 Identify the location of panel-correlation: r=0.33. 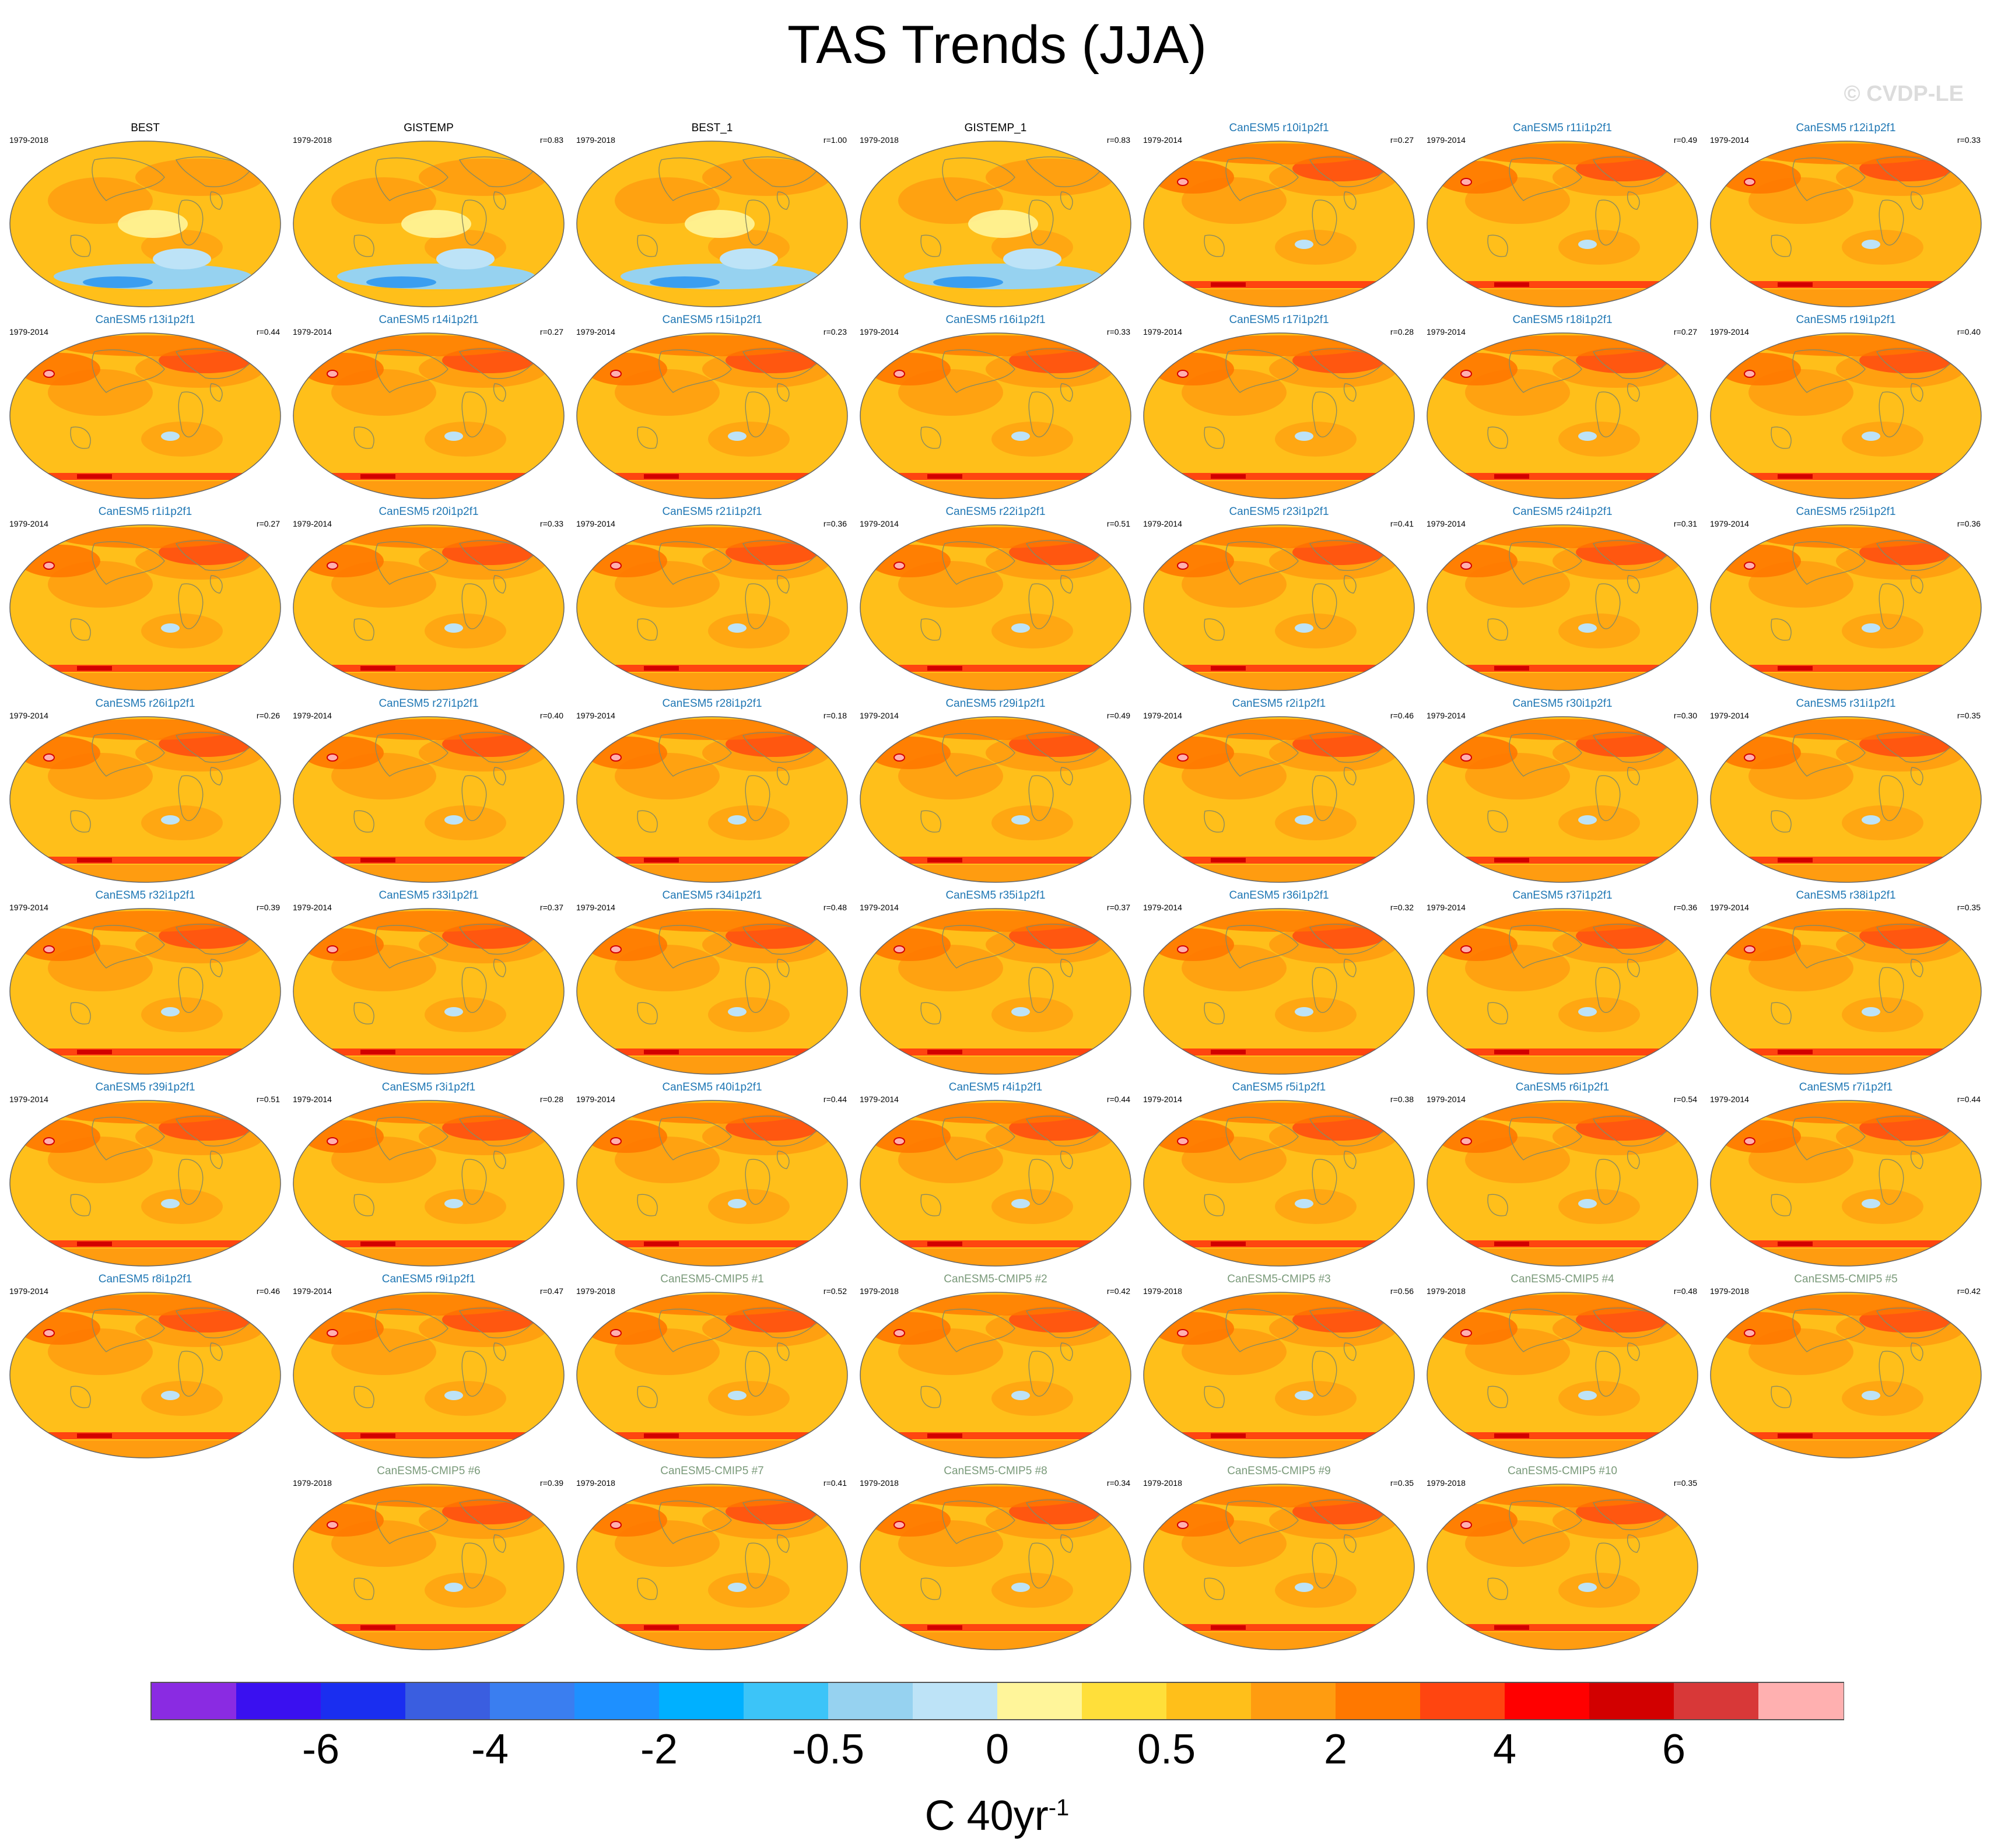
(551, 523).